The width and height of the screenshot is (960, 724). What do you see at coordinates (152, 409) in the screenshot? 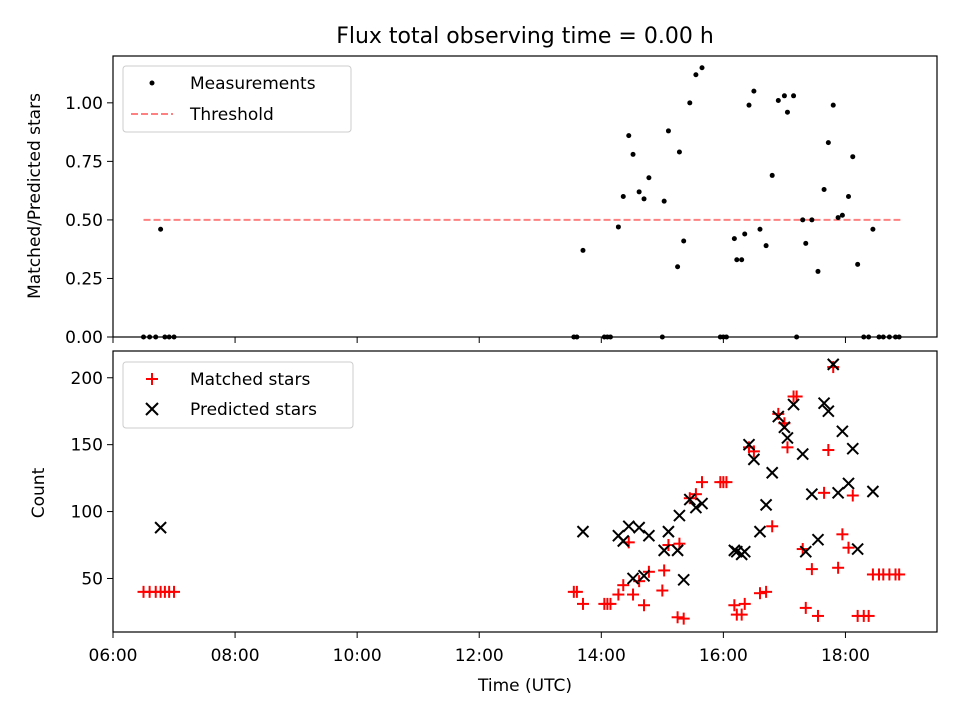
I see `predicted-legend-marker` at bounding box center [152, 409].